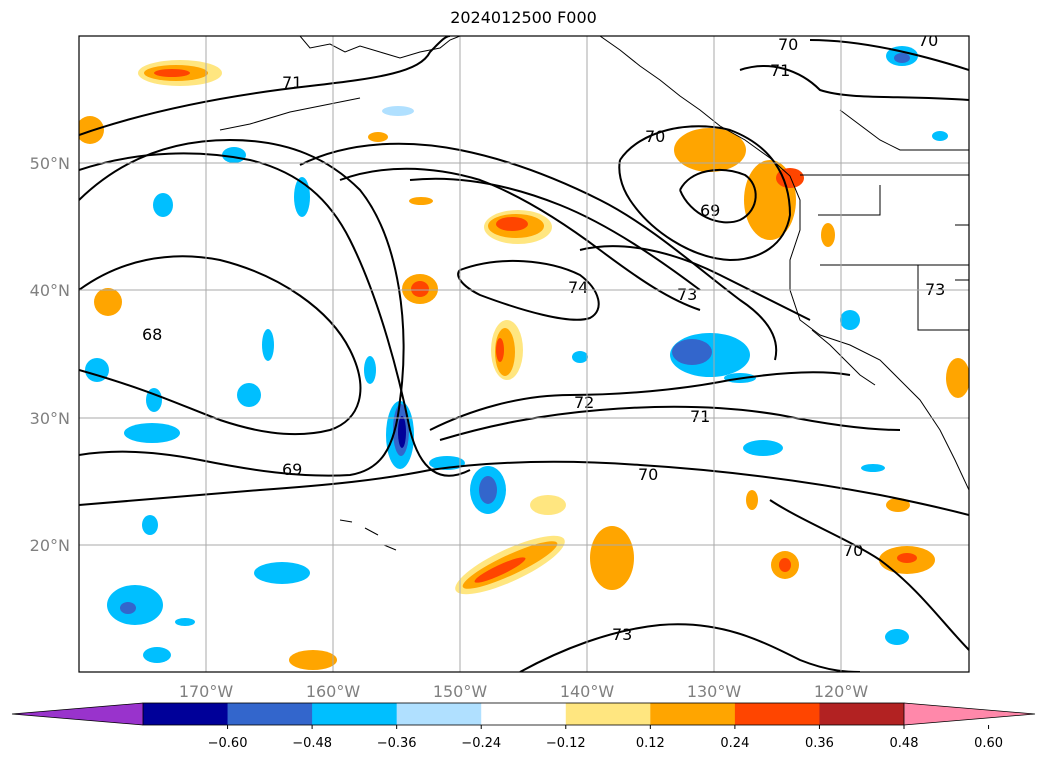 The width and height of the screenshot is (1047, 765). What do you see at coordinates (584, 402) in the screenshot?
I see `contour-label: 72` at bounding box center [584, 402].